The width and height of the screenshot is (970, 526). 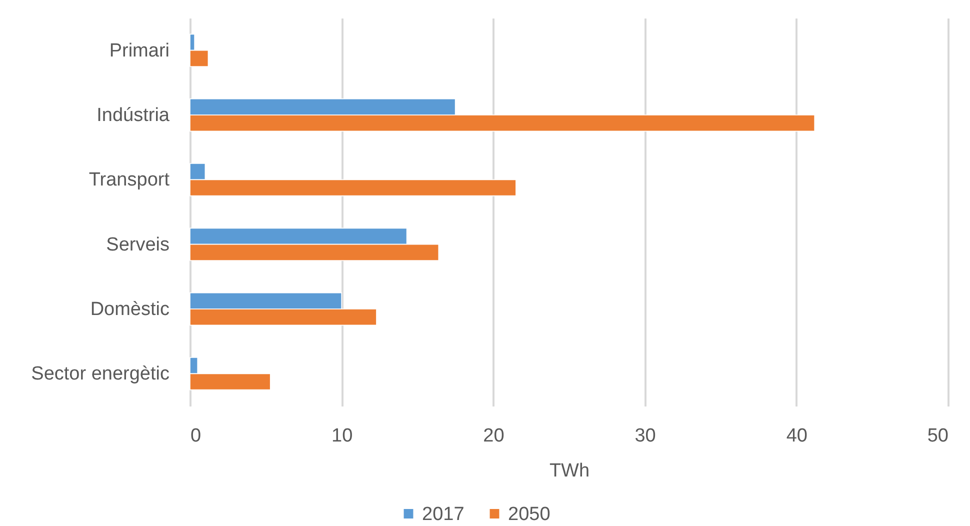 I want to click on y-tick-label: Domèstic, so click(x=130, y=309).